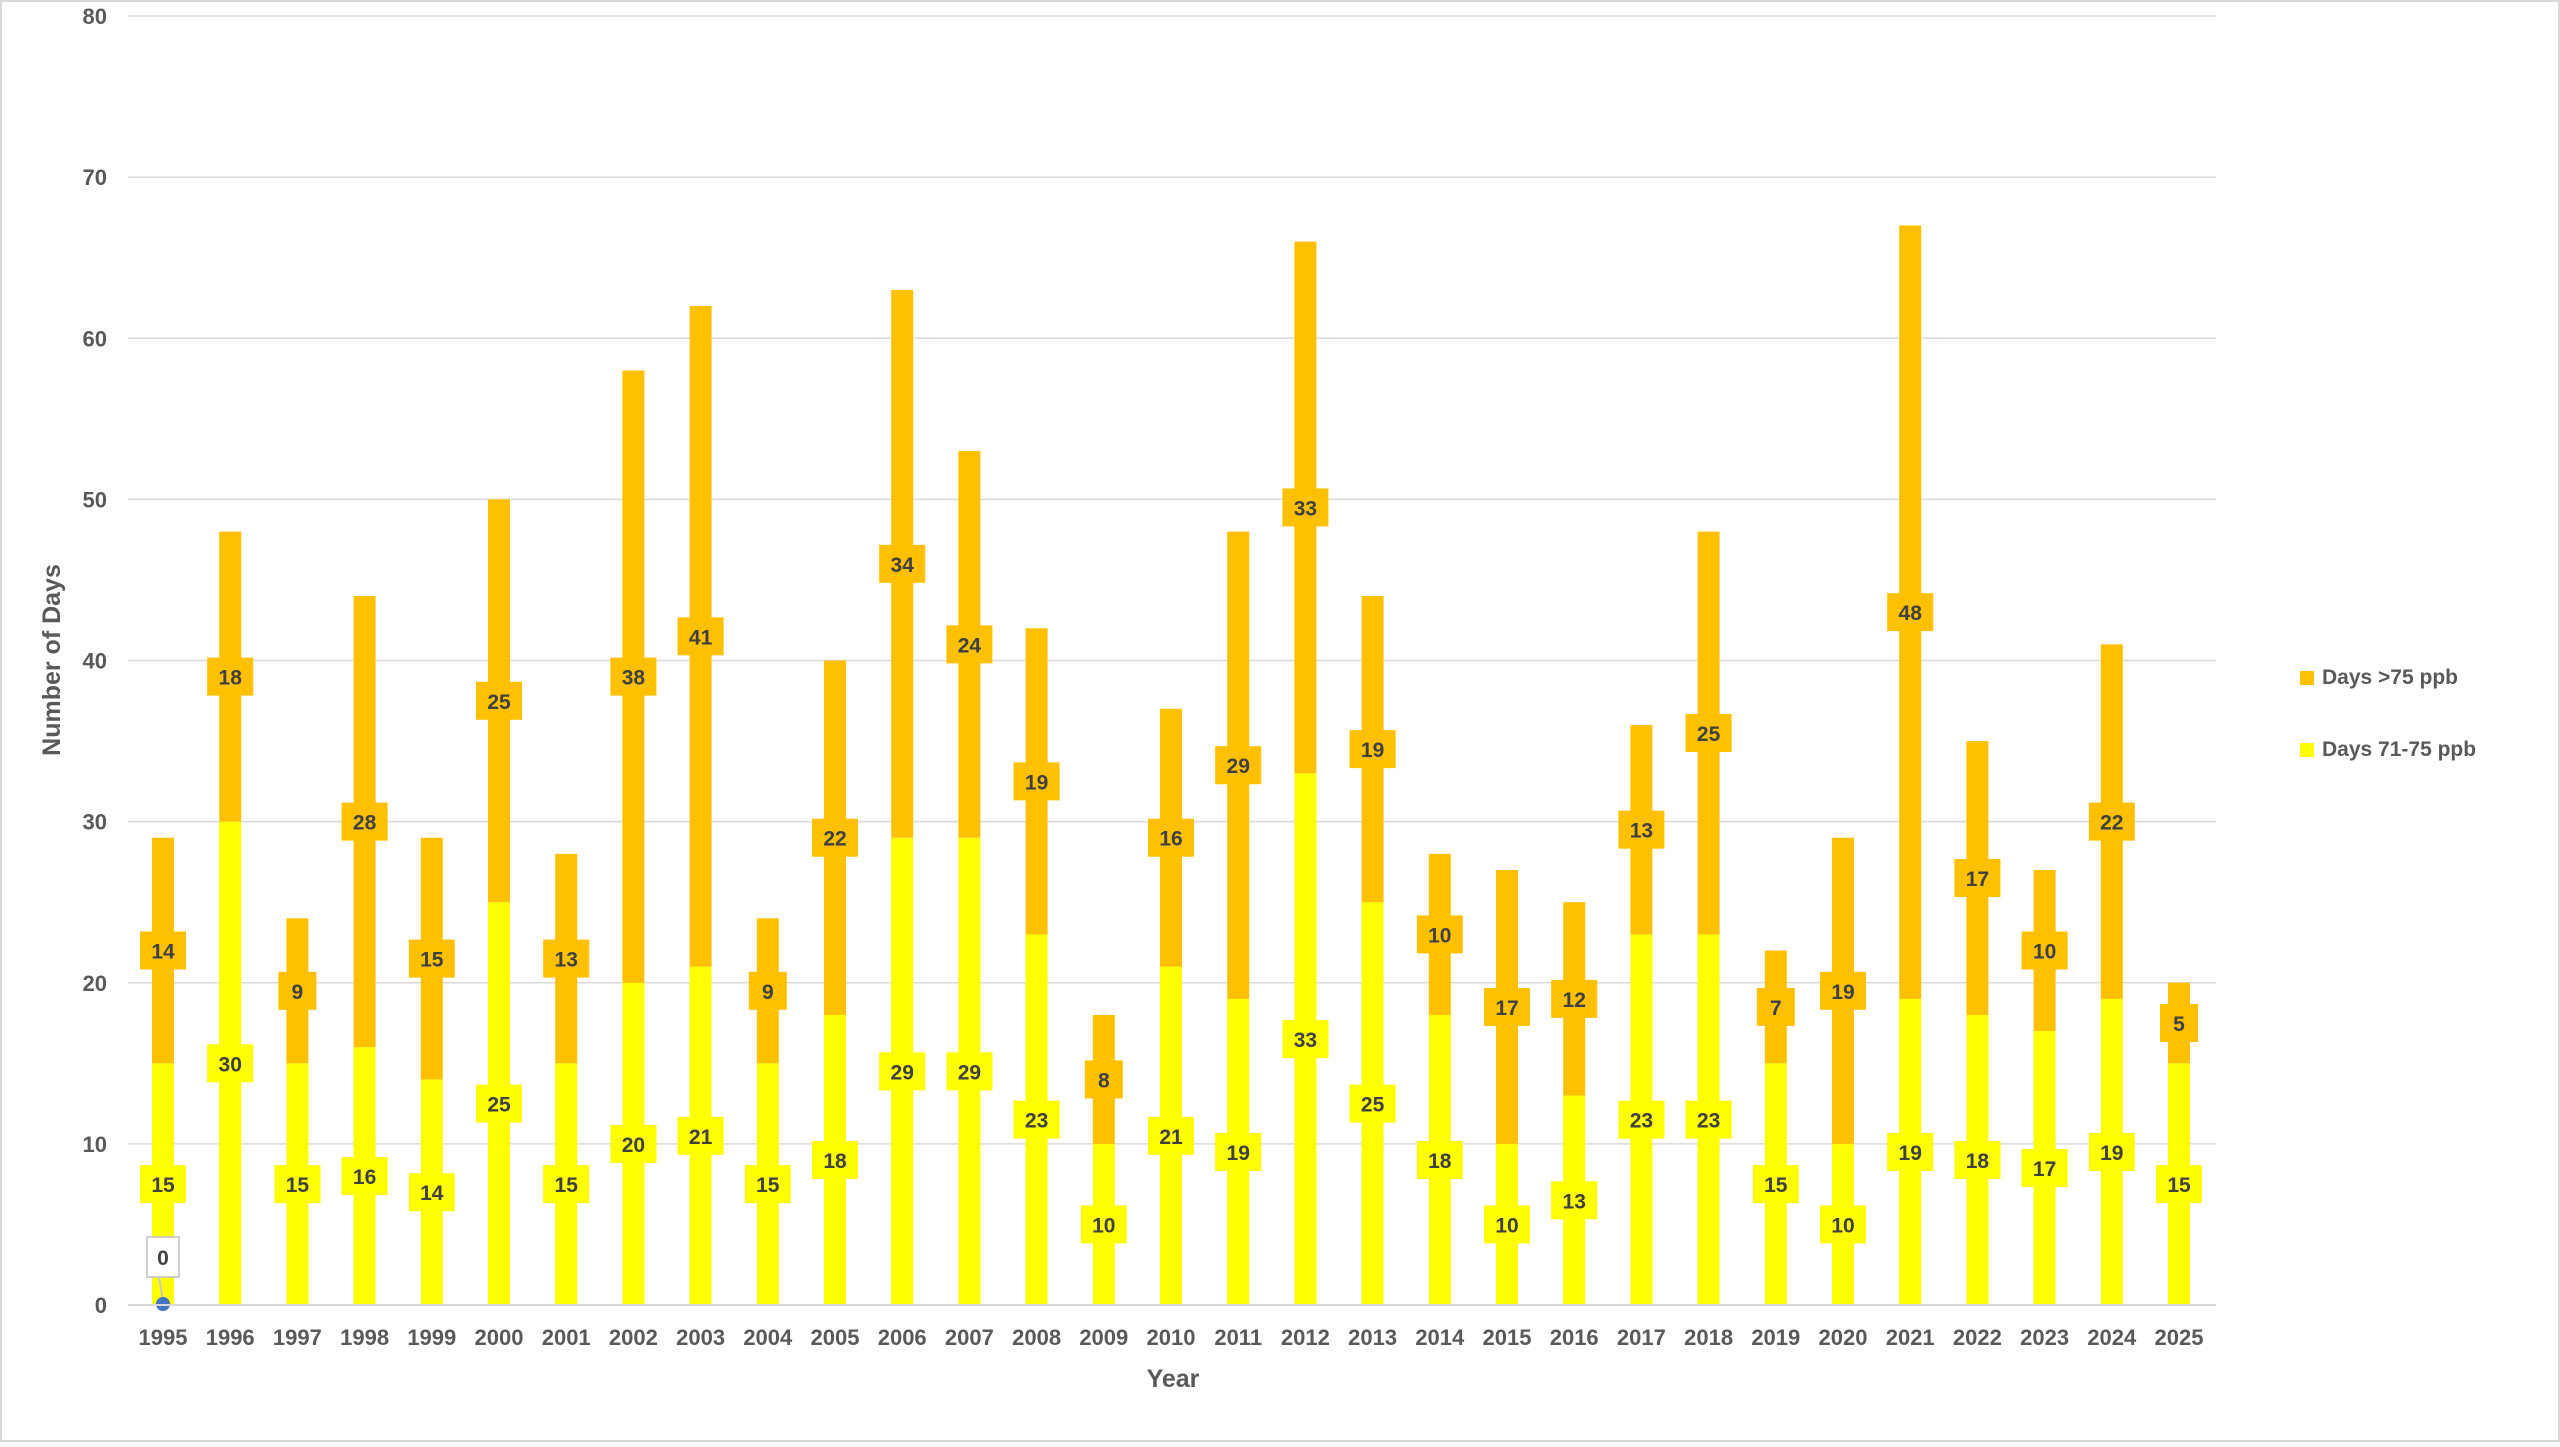  Describe the element at coordinates (2399, 749) in the screenshot. I see `legend-label: Days 71-75 ppb` at that location.